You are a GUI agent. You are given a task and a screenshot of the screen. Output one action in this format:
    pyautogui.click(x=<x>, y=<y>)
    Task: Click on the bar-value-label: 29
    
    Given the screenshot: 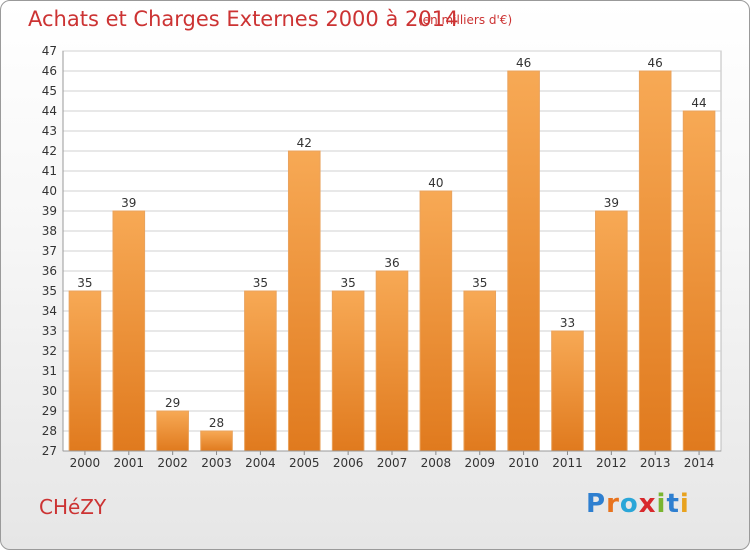 What is the action you would take?
    pyautogui.click(x=172, y=403)
    